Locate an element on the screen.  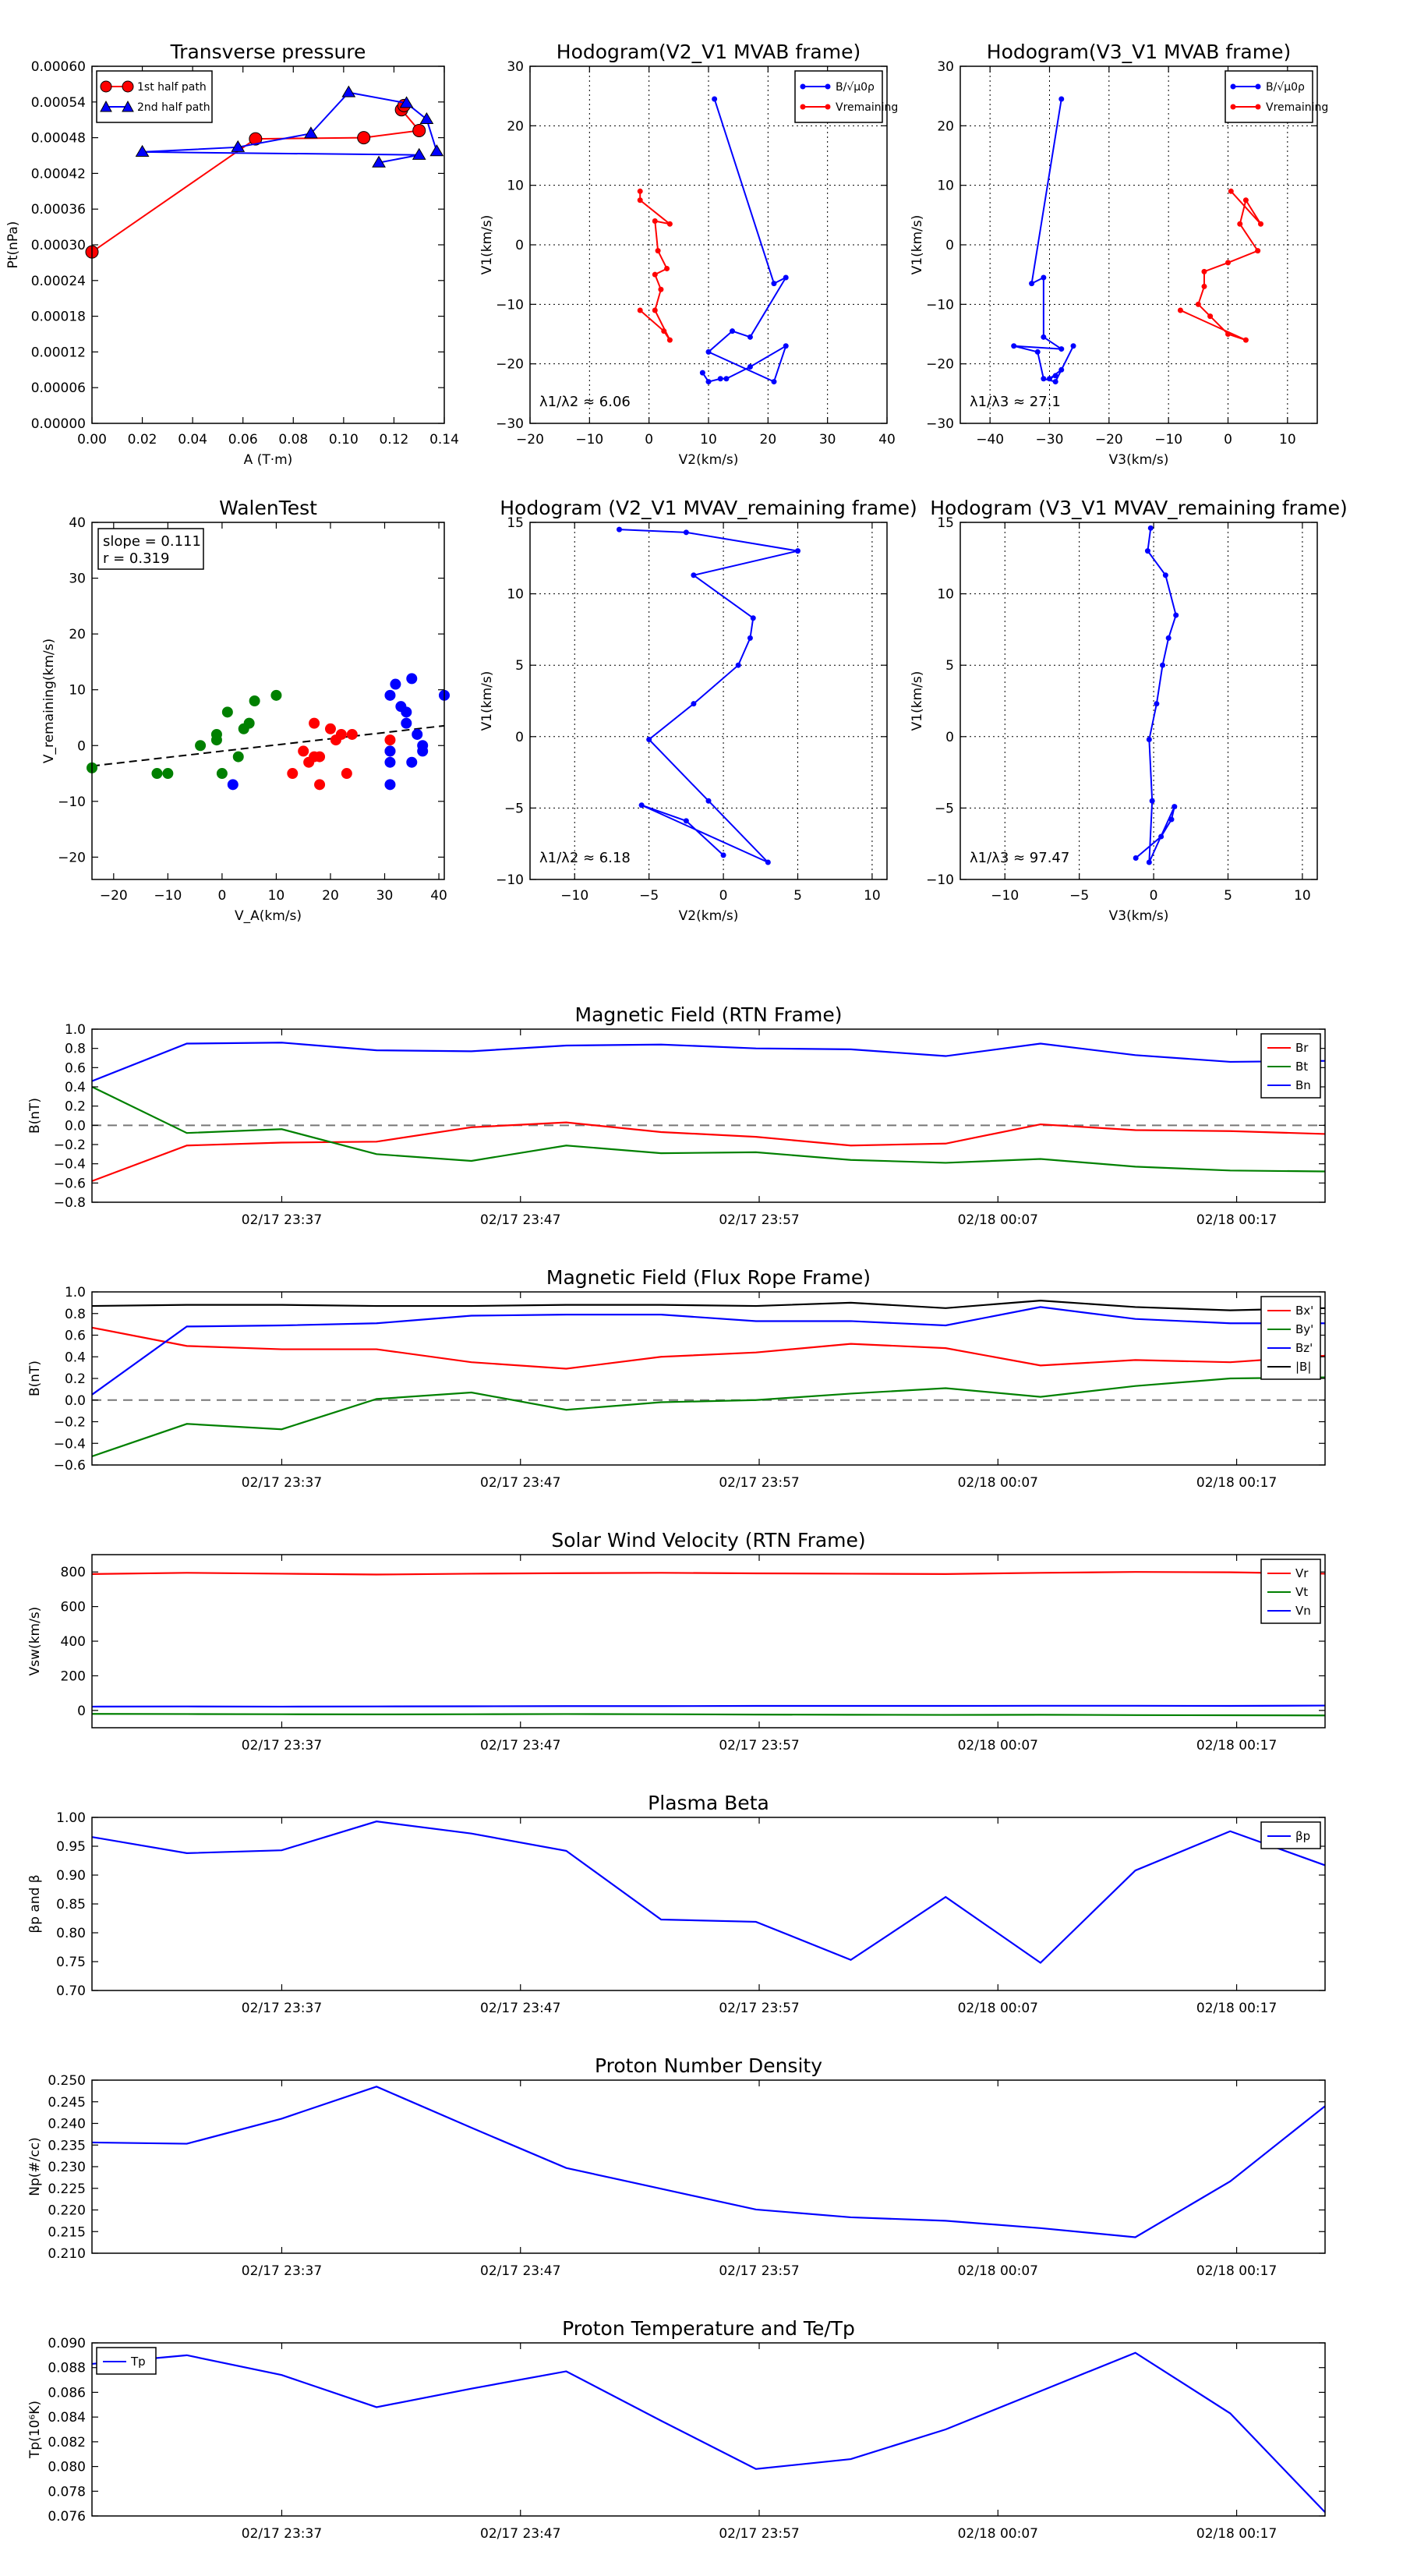
legend-label: B/√μ0ρ is located at coordinates (1285, 87).